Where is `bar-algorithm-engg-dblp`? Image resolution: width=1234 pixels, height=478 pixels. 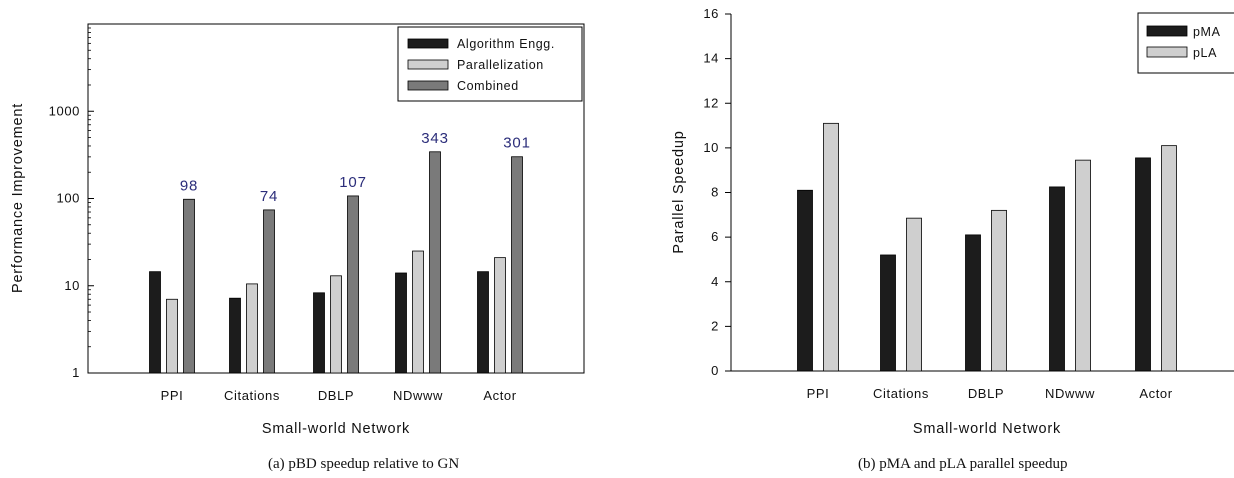
bar-algorithm-engg-dblp is located at coordinates (319, 333).